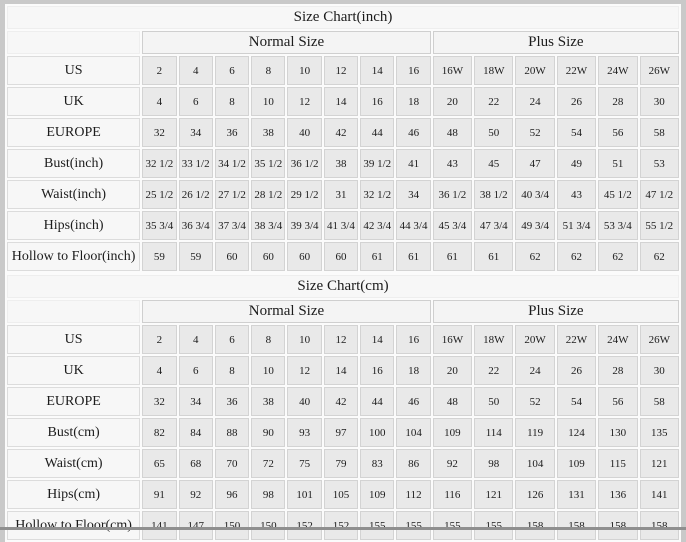 The height and width of the screenshot is (542, 686). What do you see at coordinates (195, 256) in the screenshot?
I see `size-value-cell: 59` at bounding box center [195, 256].